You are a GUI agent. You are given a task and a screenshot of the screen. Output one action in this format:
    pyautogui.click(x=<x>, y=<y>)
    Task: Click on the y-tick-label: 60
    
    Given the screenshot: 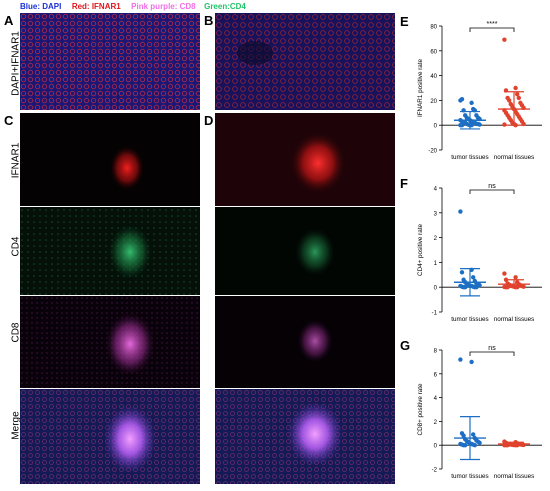 What is the action you would take?
    pyautogui.click(x=433, y=52)
    